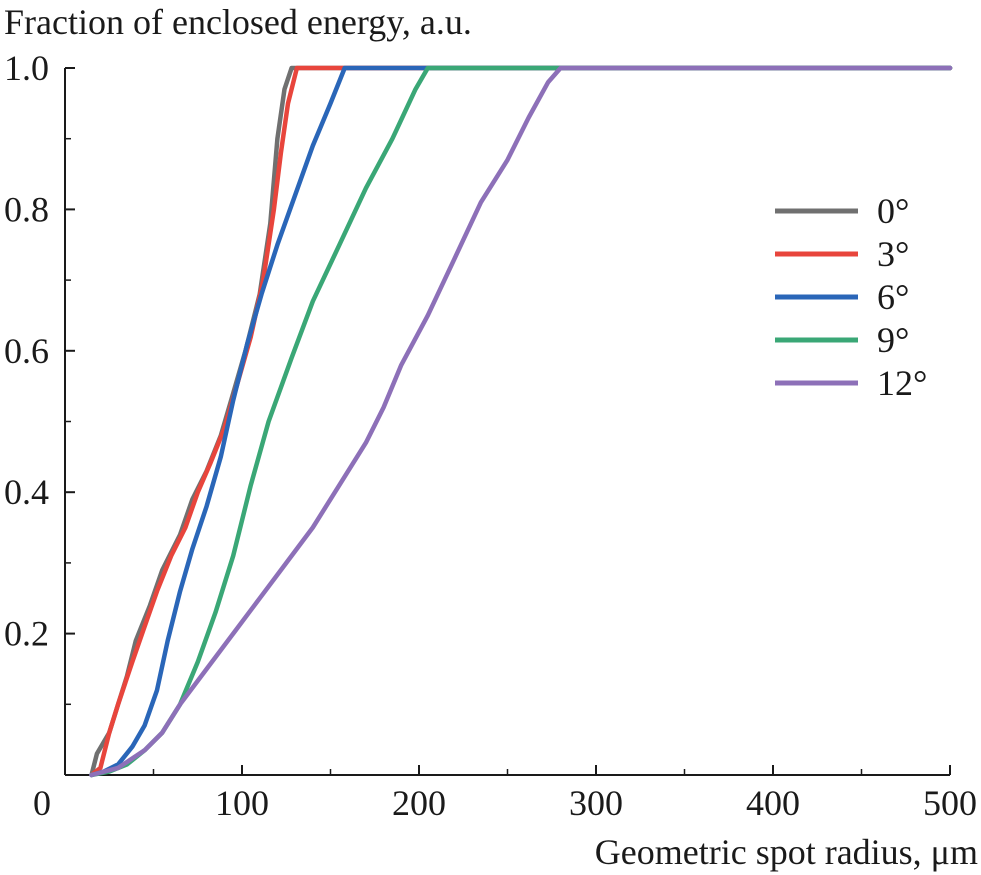 Image resolution: width=981 pixels, height=875 pixels. Describe the element at coordinates (419, 803) in the screenshot. I see `x-tick-label: 200` at that location.